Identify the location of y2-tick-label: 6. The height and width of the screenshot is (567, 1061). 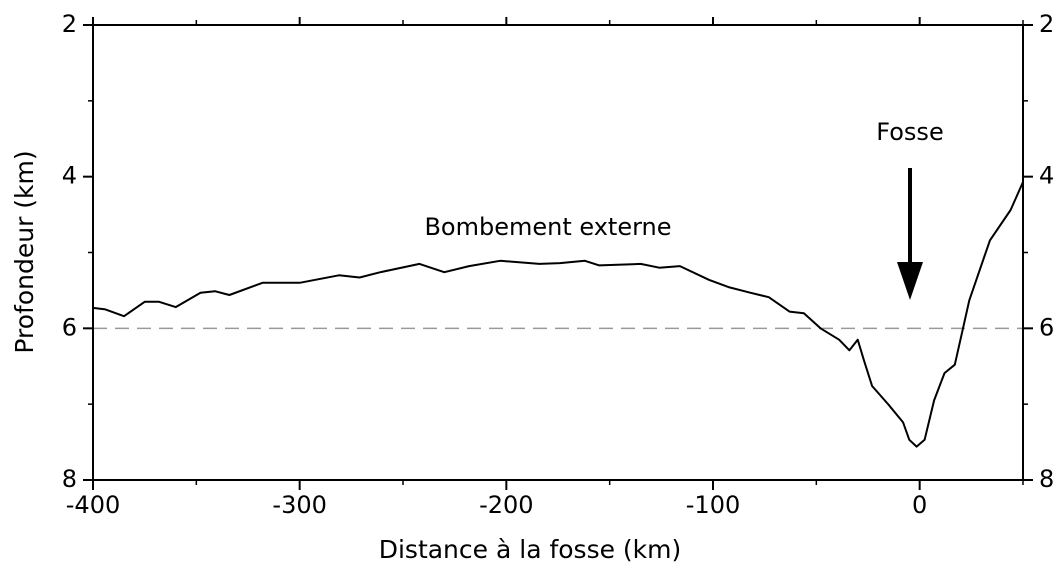
(1046, 327).